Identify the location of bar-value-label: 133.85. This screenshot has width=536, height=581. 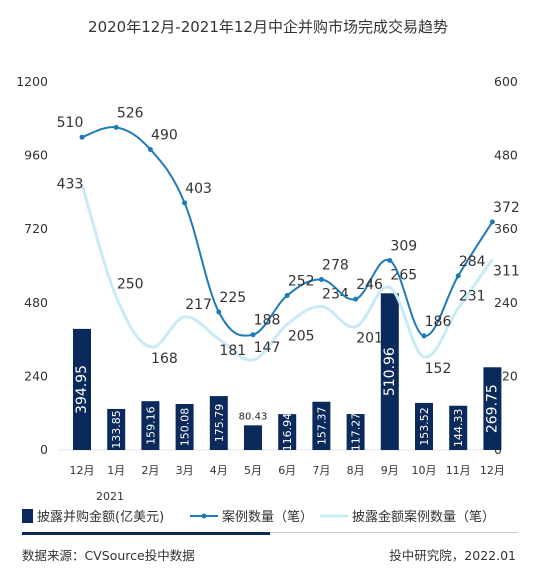
(116, 429).